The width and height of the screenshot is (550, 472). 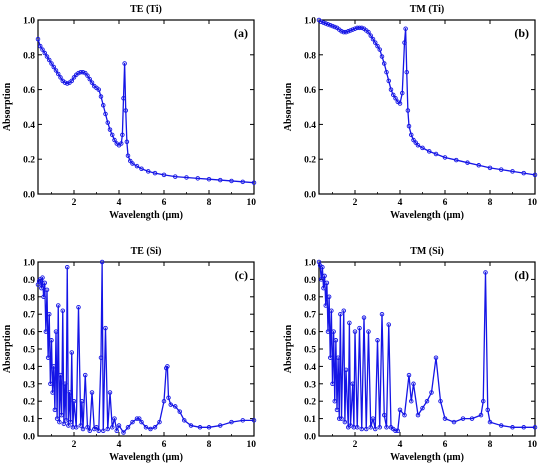 What do you see at coordinates (310, 126) in the screenshot?
I see `y-tick-label: 0.4` at bounding box center [310, 126].